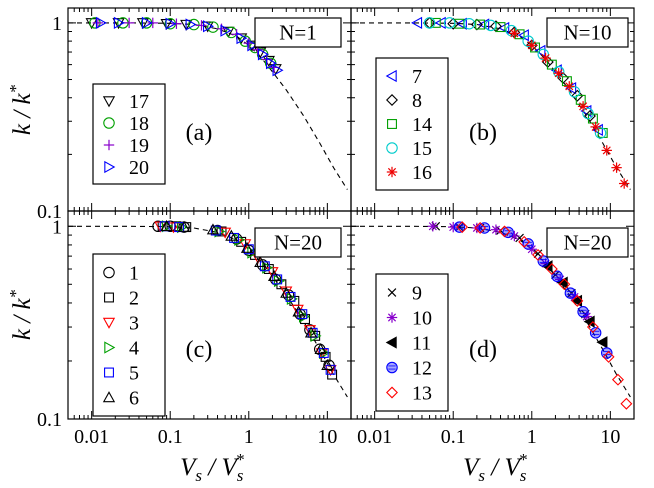 Image resolution: width=654 pixels, height=488 pixels. Describe the element at coordinates (139, 168) in the screenshot. I see `legend-label: 20` at that location.